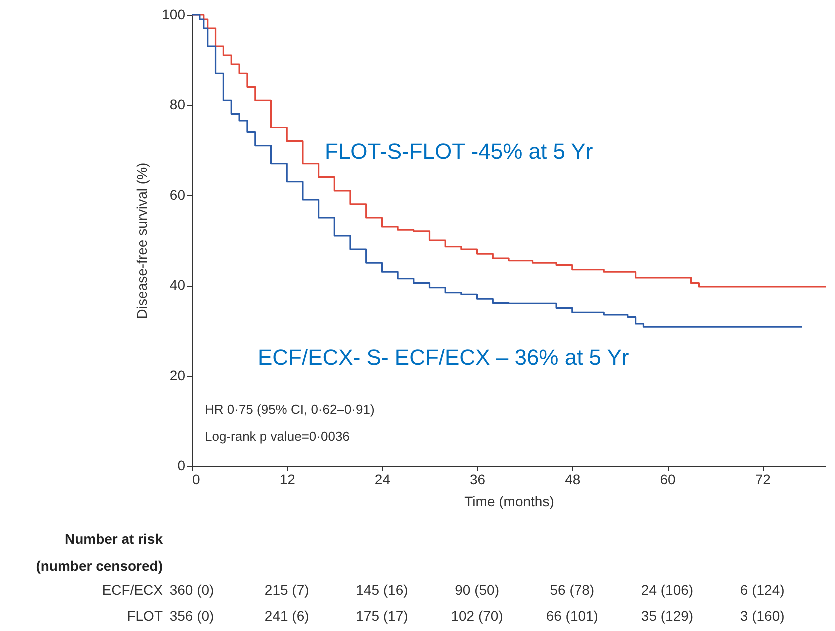  What do you see at coordinates (145, 616) in the screenshot?
I see `text: FLOT` at bounding box center [145, 616].